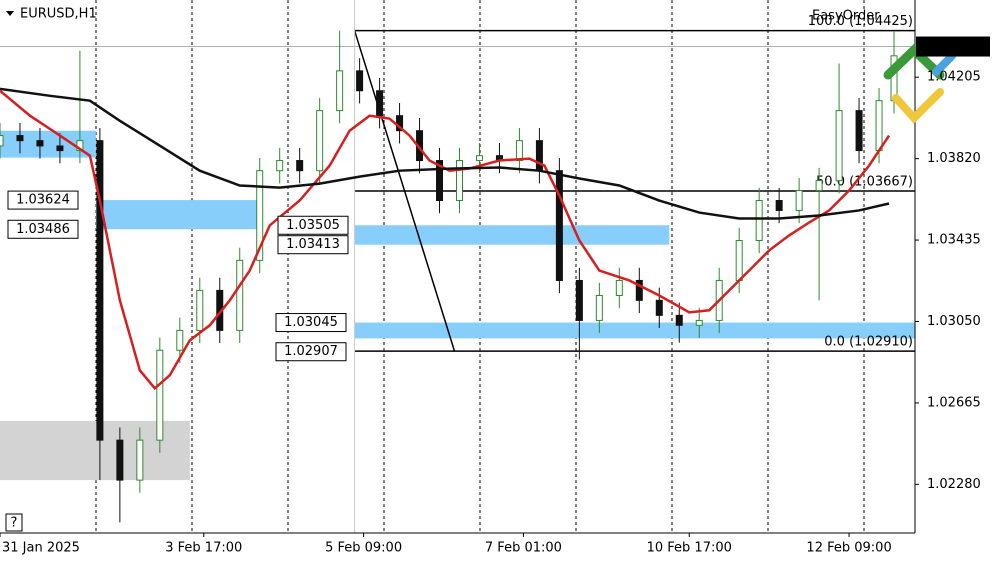 This screenshot has height=562, width=1000. Describe the element at coordinates (954, 402) in the screenshot. I see `y-tick-label: 1.02665` at that location.